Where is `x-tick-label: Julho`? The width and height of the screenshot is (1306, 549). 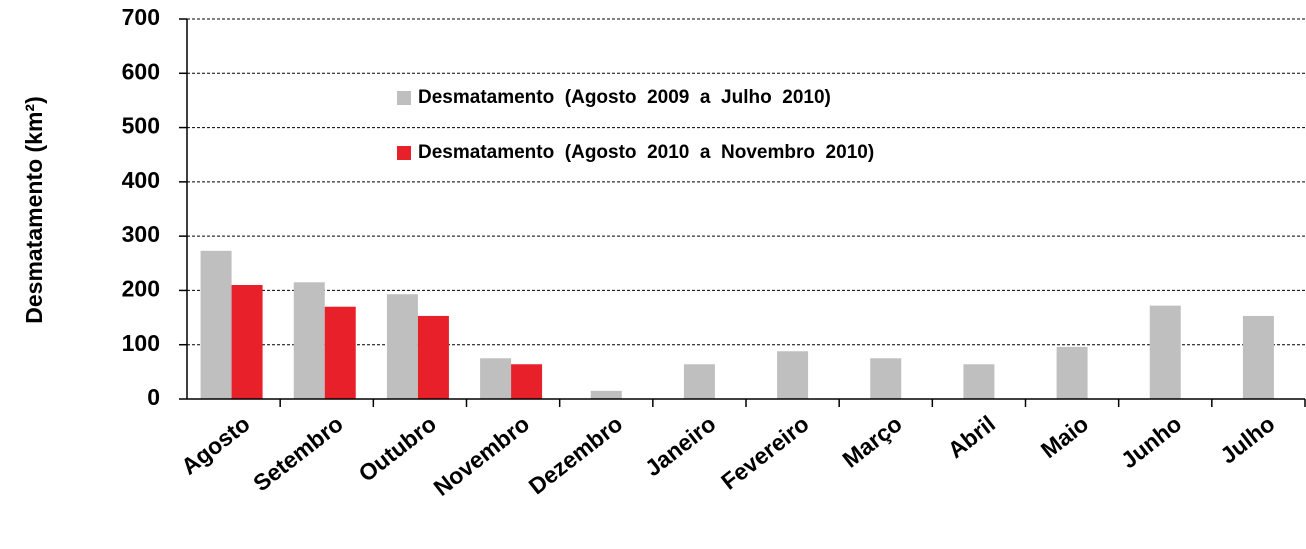 x-tick-label: Julho is located at coordinates (1247, 439).